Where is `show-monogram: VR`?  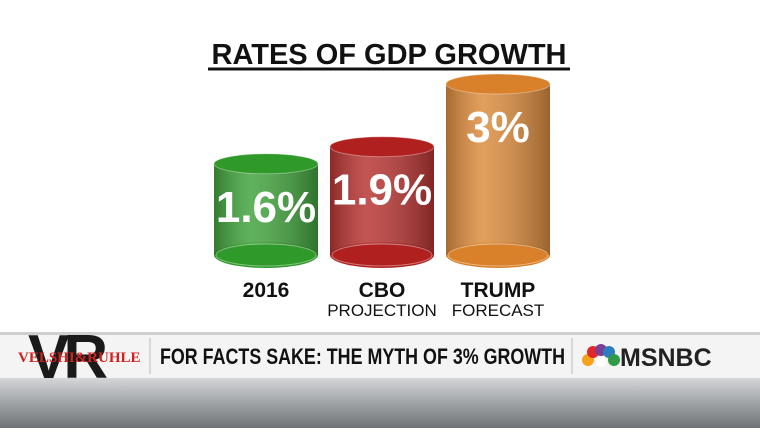 show-monogram: VR is located at coordinates (67, 357).